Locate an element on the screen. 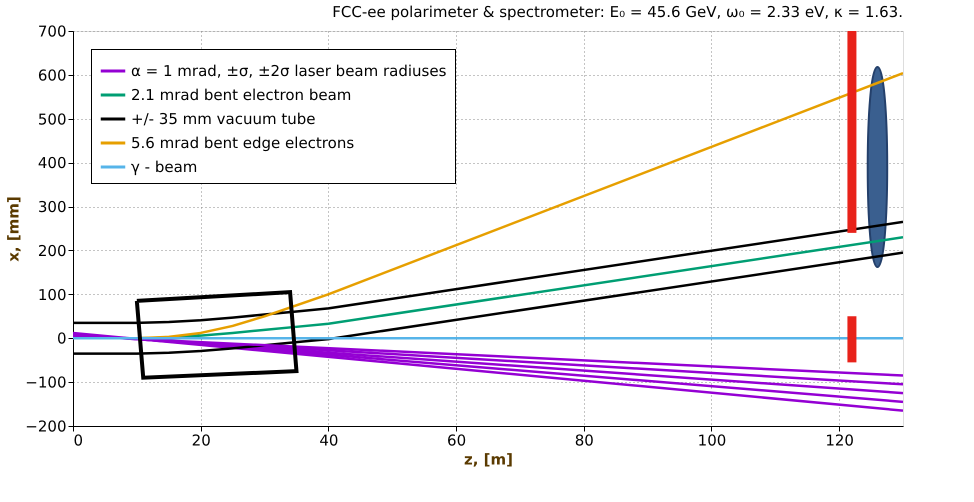 The image size is (974, 502). y-tick-label: 700 is located at coordinates (52, 31).